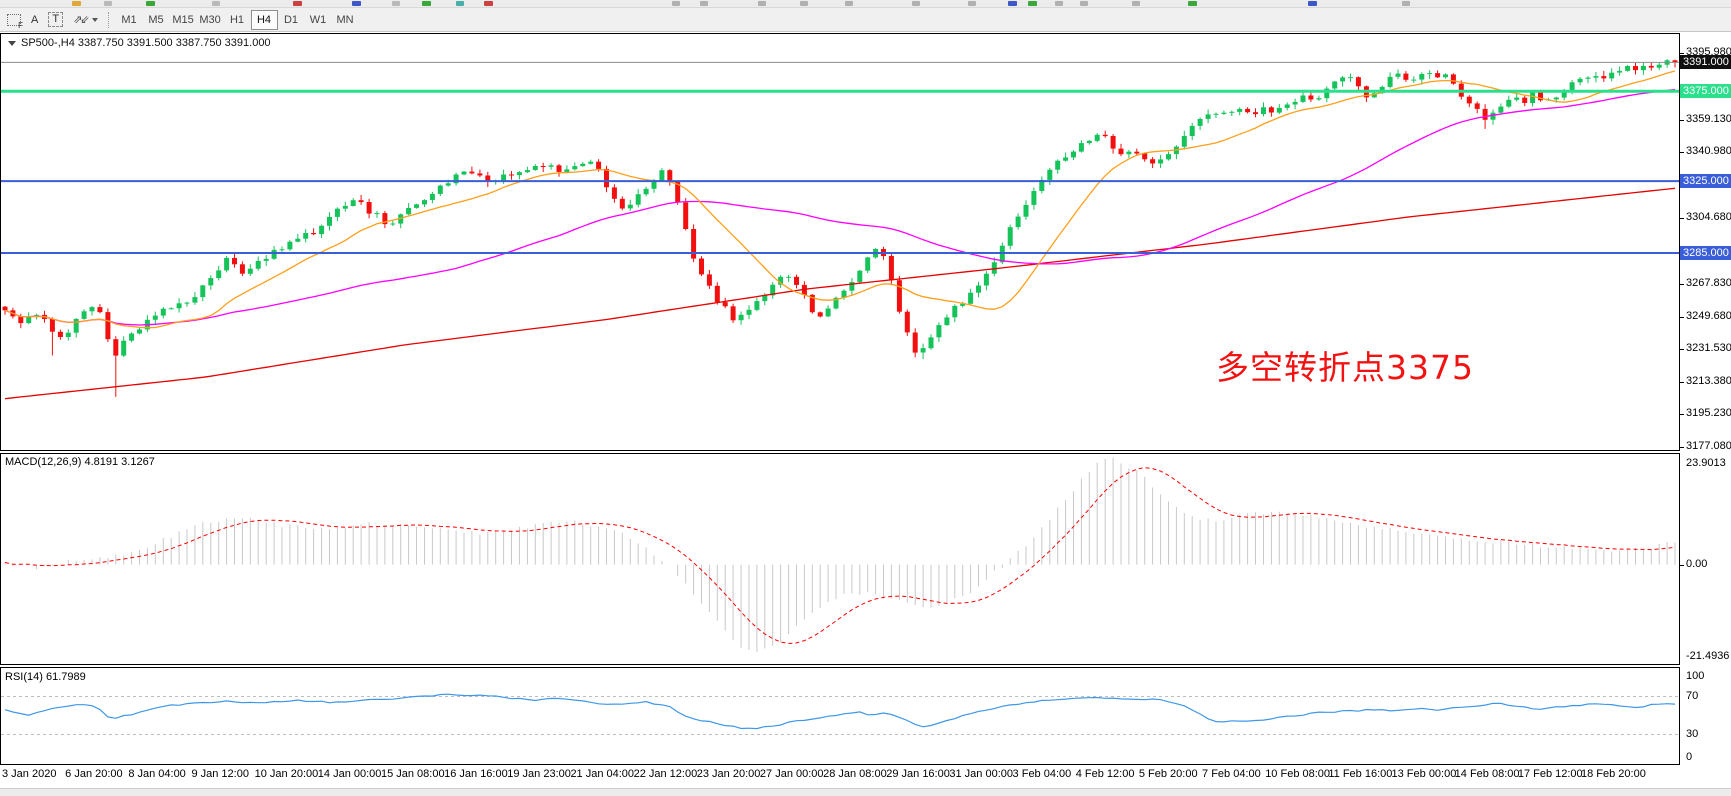  Describe the element at coordinates (665, 774) in the screenshot. I see `time-axis-label: 22 Jan 12:00` at that location.